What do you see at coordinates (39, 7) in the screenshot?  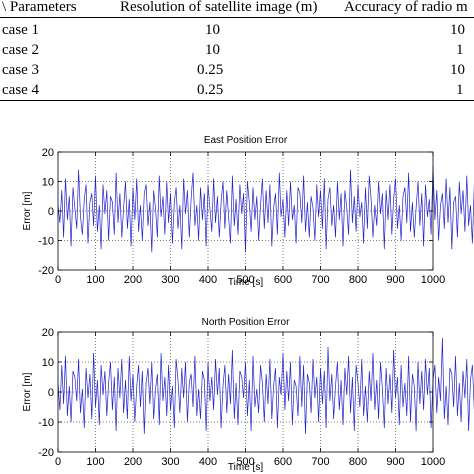 I see `table-header-parameters: \ Parameters` at bounding box center [39, 7].